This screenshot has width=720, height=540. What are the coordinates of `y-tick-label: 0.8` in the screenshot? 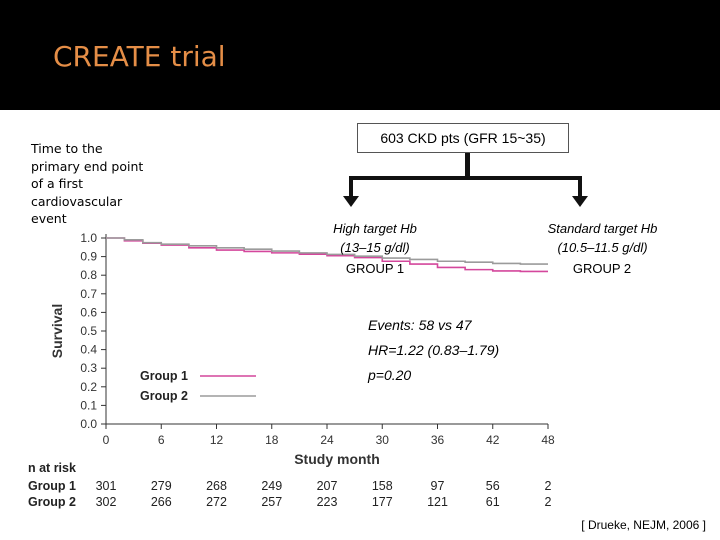 It's located at (88, 275).